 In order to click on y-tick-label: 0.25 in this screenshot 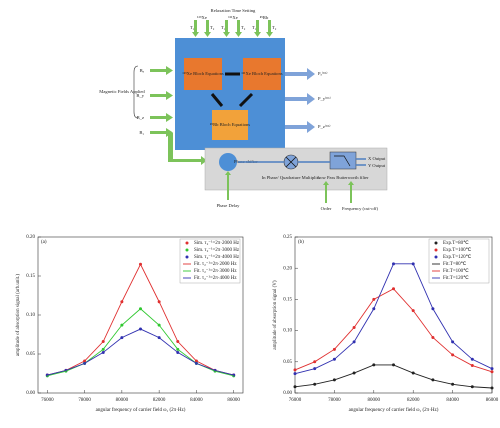, I will do `click(287, 237)`.